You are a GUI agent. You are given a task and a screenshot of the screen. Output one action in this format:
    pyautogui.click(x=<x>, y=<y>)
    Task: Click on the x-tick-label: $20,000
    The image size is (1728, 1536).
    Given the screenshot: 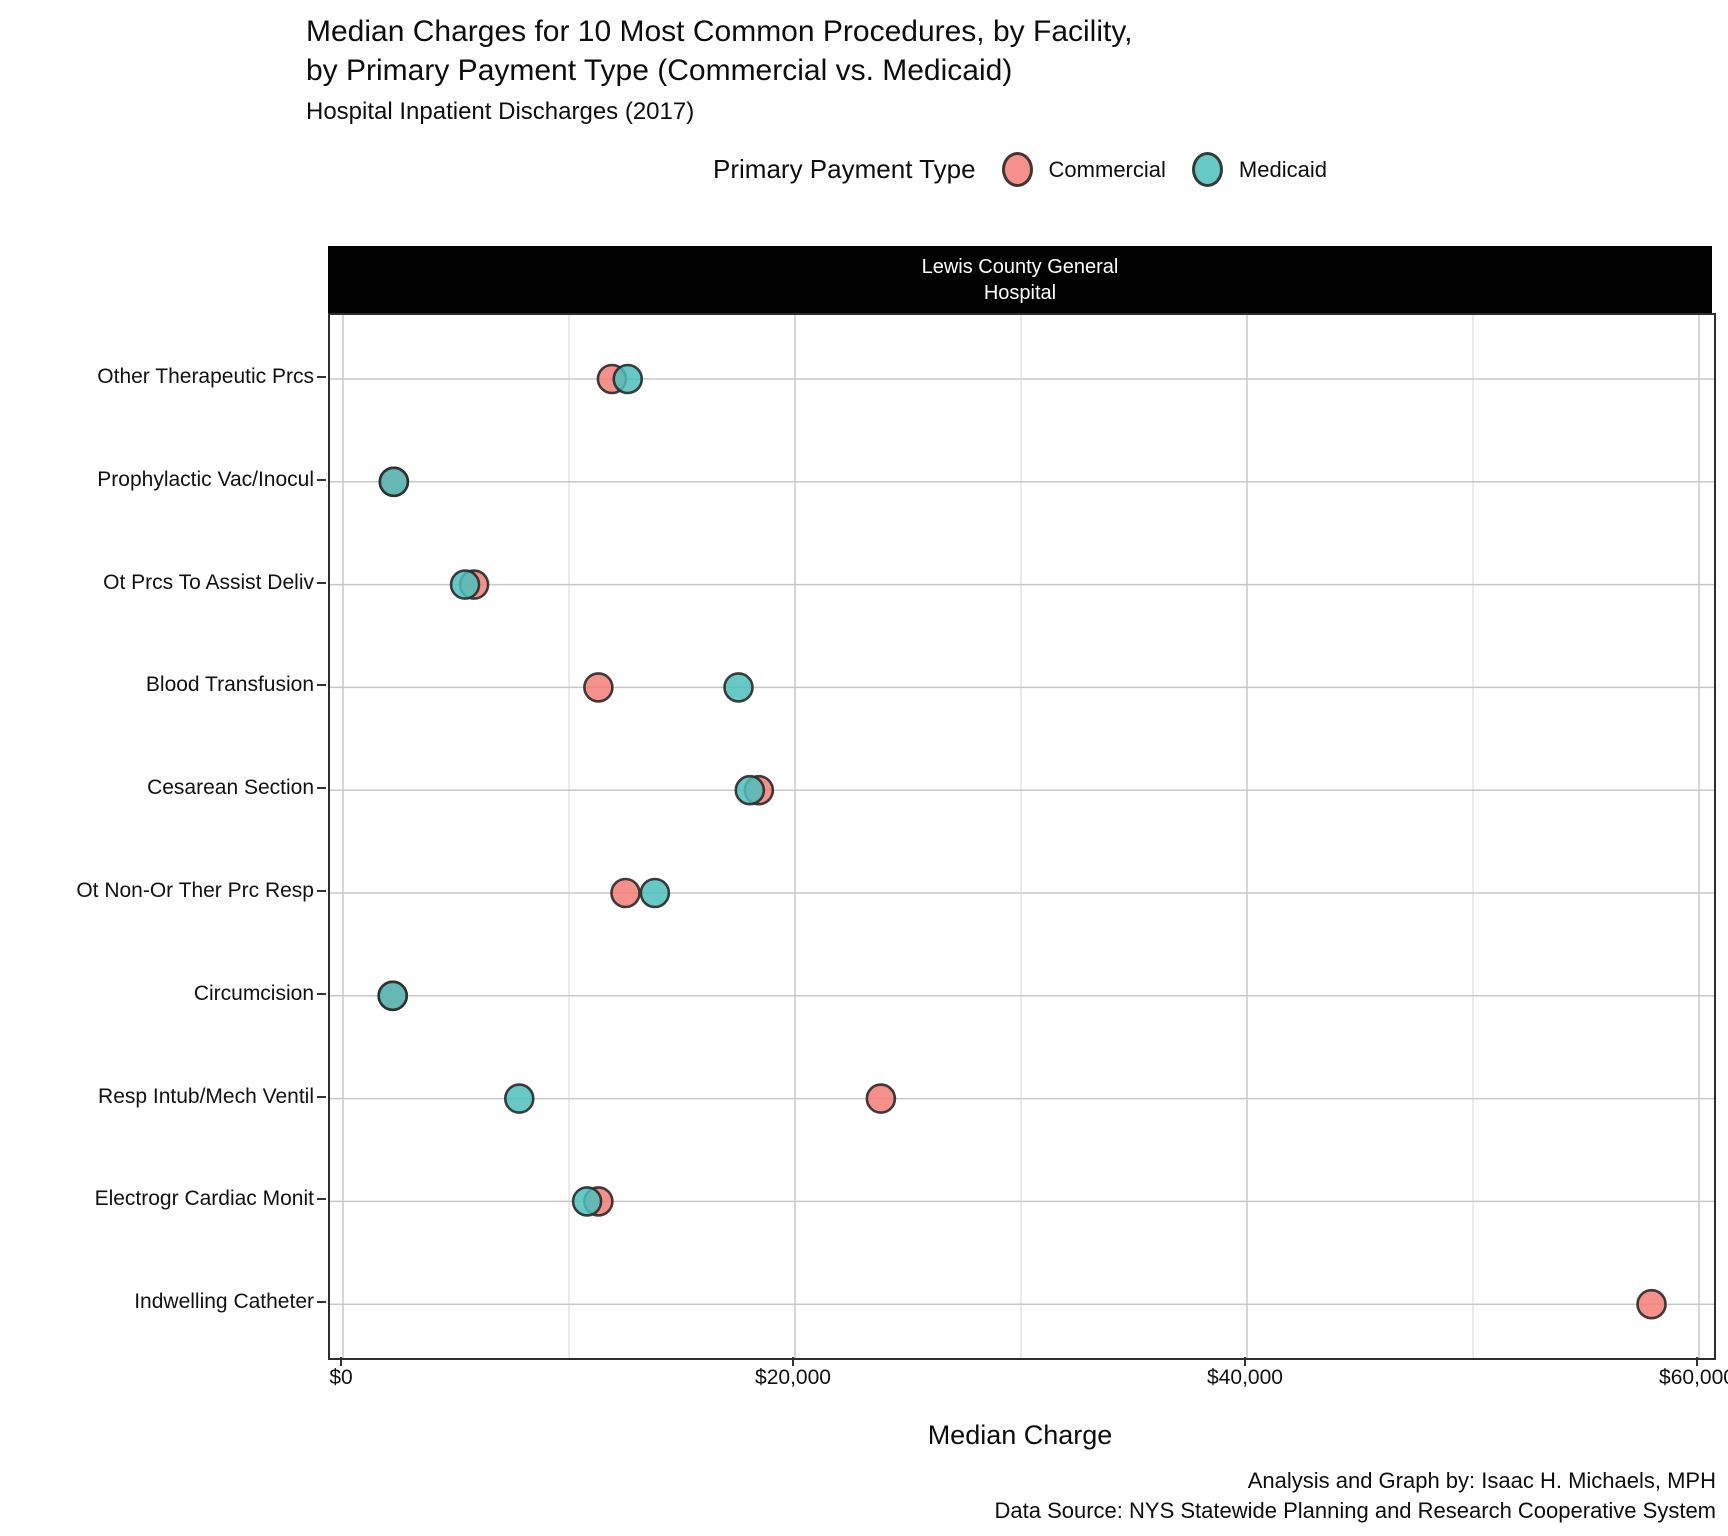 What is the action you would take?
    pyautogui.click(x=793, y=1377)
    